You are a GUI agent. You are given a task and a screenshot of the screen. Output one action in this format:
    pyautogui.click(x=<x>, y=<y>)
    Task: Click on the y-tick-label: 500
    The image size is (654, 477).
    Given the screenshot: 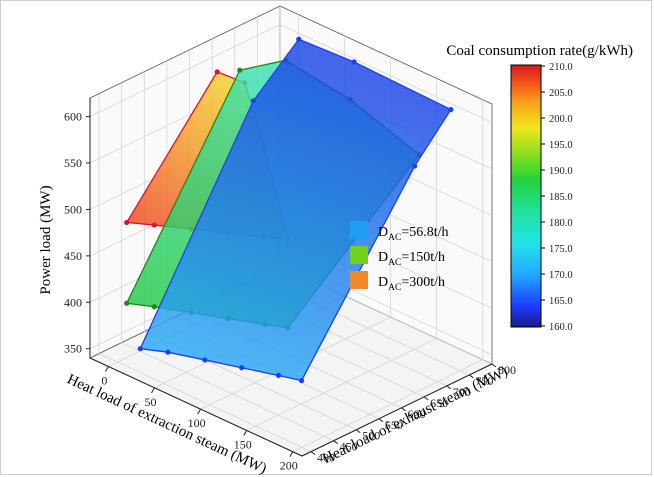 What is the action you would take?
    pyautogui.click(x=371, y=436)
    